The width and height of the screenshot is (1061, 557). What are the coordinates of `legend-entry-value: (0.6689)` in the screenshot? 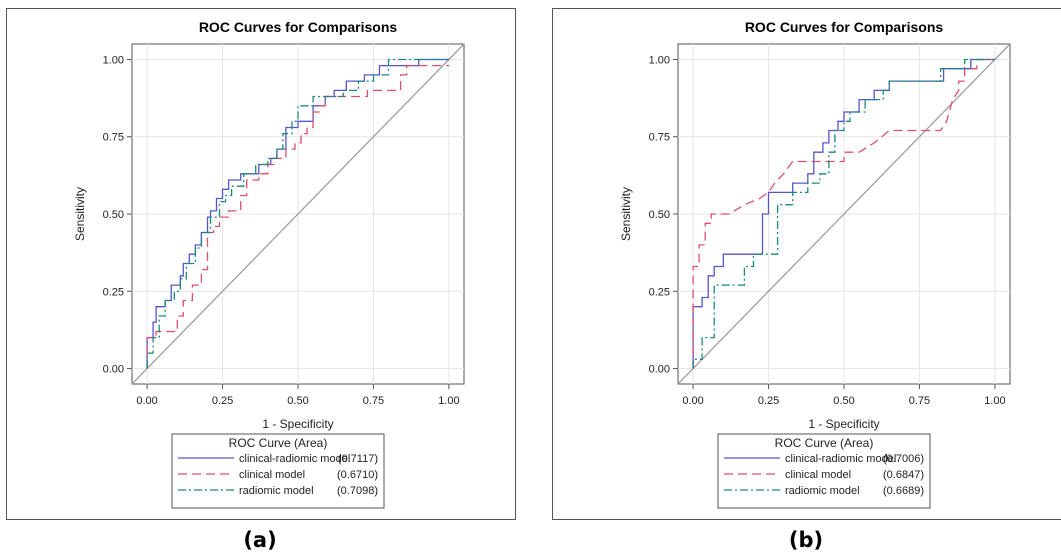 It's located at (903, 491).